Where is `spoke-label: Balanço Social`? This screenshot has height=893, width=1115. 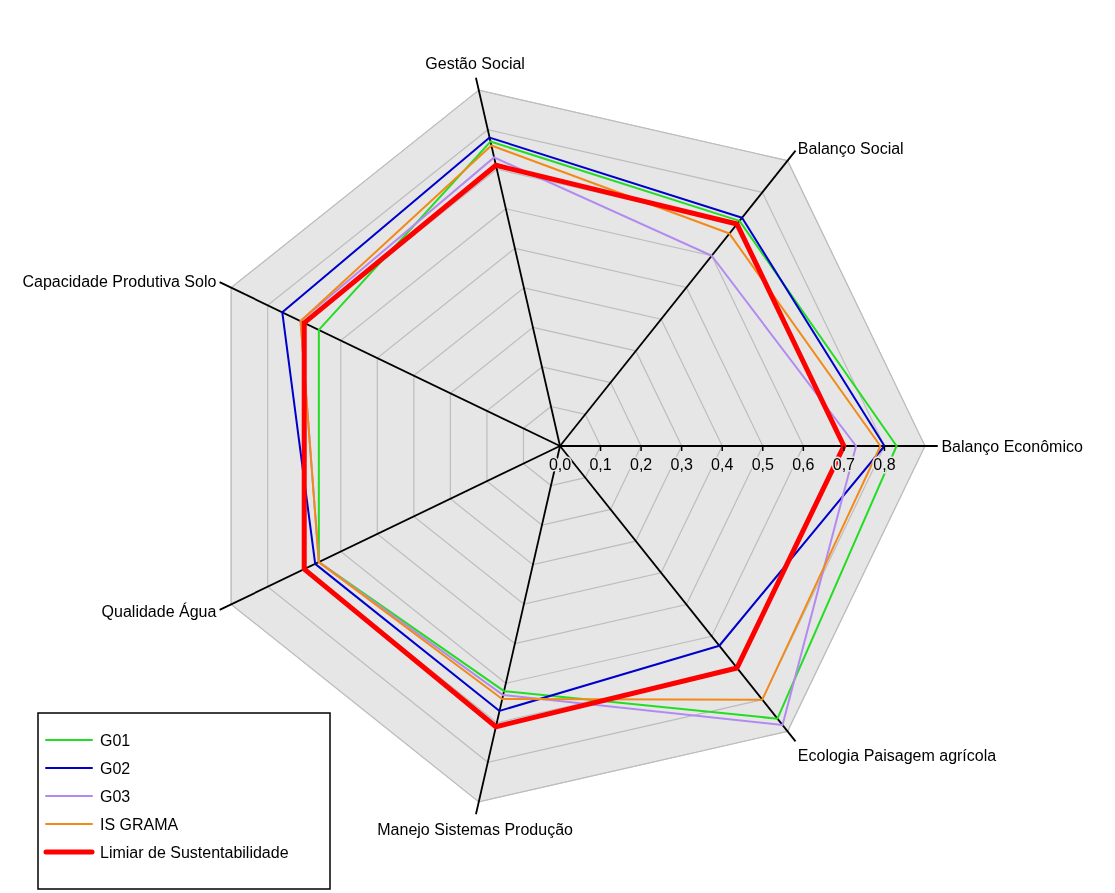
spoke-label: Balanço Social is located at coordinates (850, 148).